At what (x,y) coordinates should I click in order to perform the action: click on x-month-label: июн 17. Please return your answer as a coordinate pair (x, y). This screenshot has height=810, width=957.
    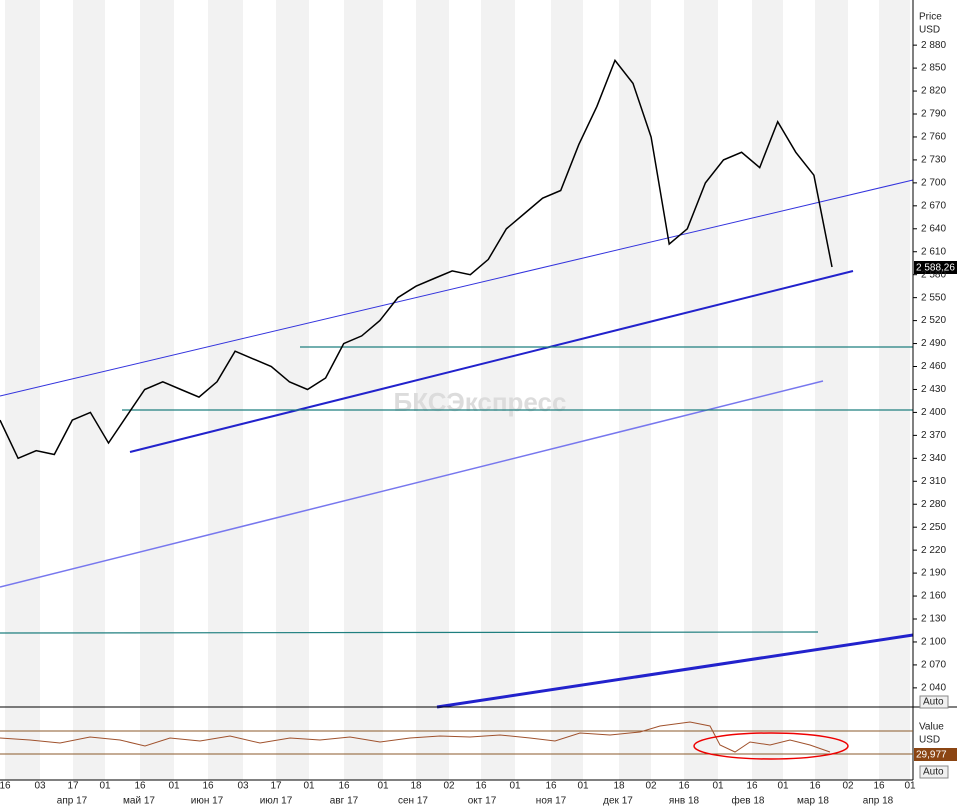
    Looking at the image, I should click on (207, 801).